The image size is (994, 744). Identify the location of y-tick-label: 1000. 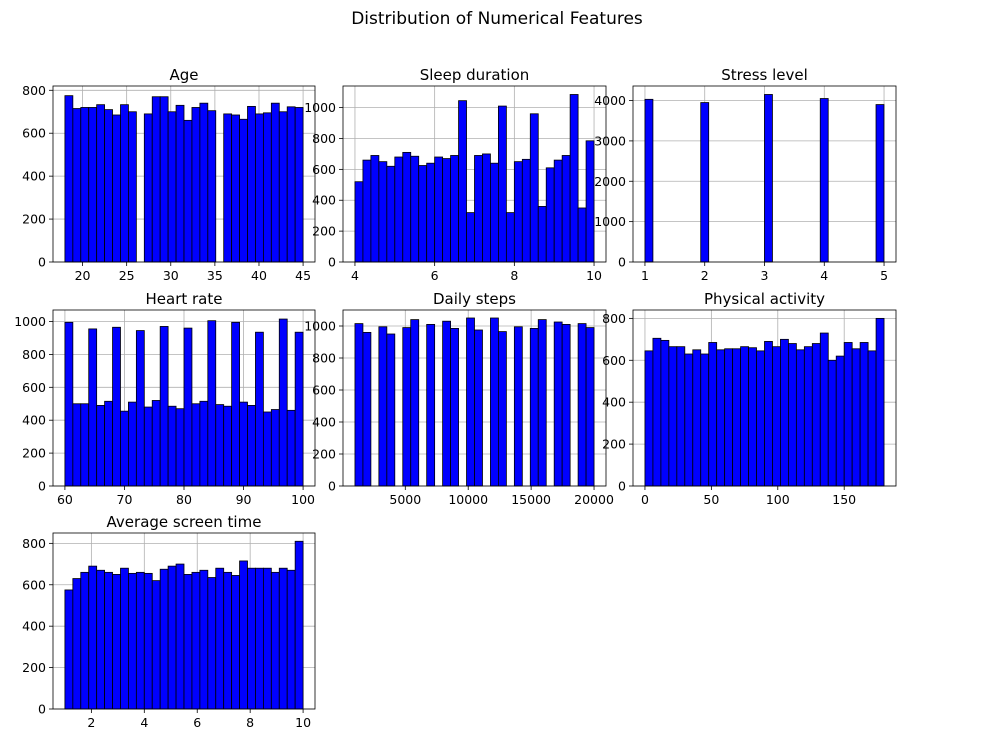
(610, 221).